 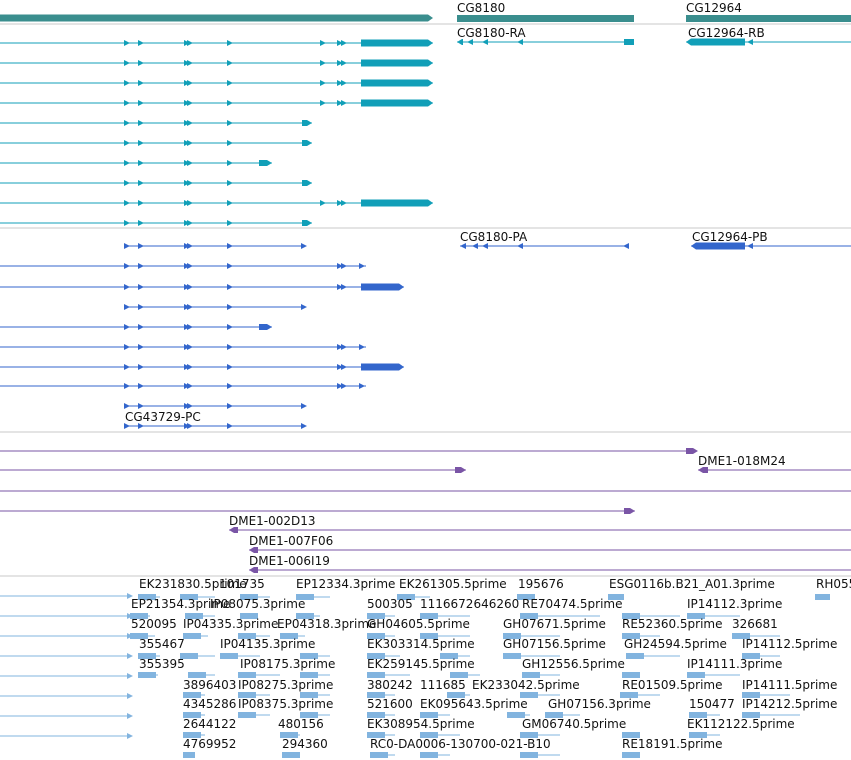 I want to click on est-label: RE18191.5prime, so click(x=672, y=744).